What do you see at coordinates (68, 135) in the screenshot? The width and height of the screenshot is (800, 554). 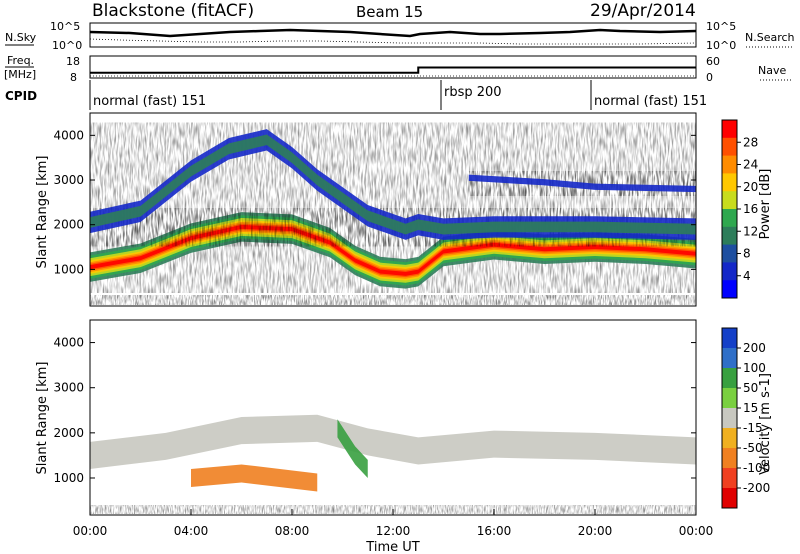 I see `power-ytick-label: 4000` at bounding box center [68, 135].